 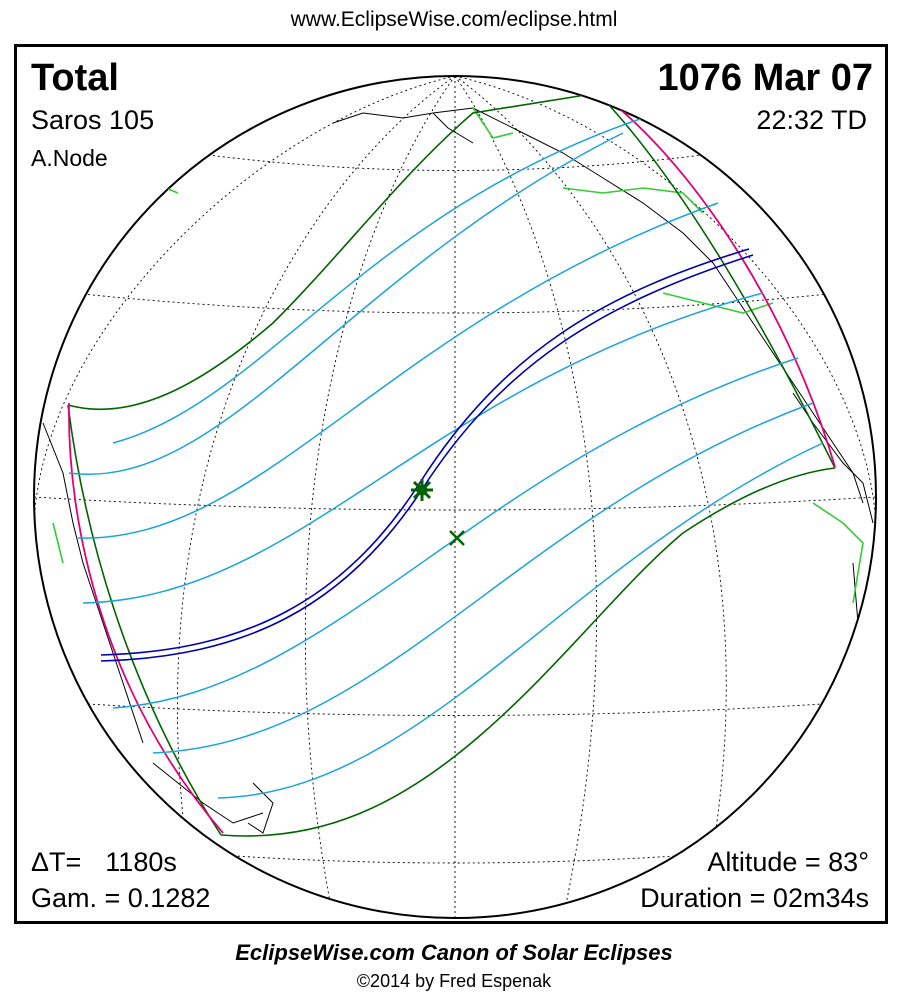 What do you see at coordinates (69, 158) in the screenshot?
I see `node-label: A.Node` at bounding box center [69, 158].